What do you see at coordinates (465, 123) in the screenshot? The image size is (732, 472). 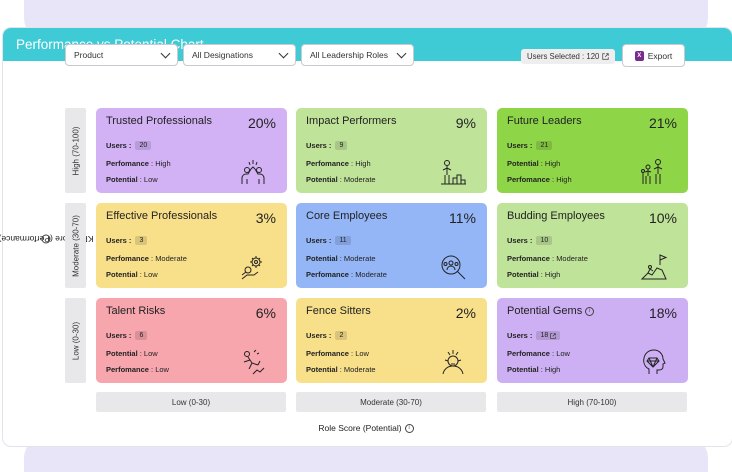 I see `card-percentage: 9%` at bounding box center [465, 123].